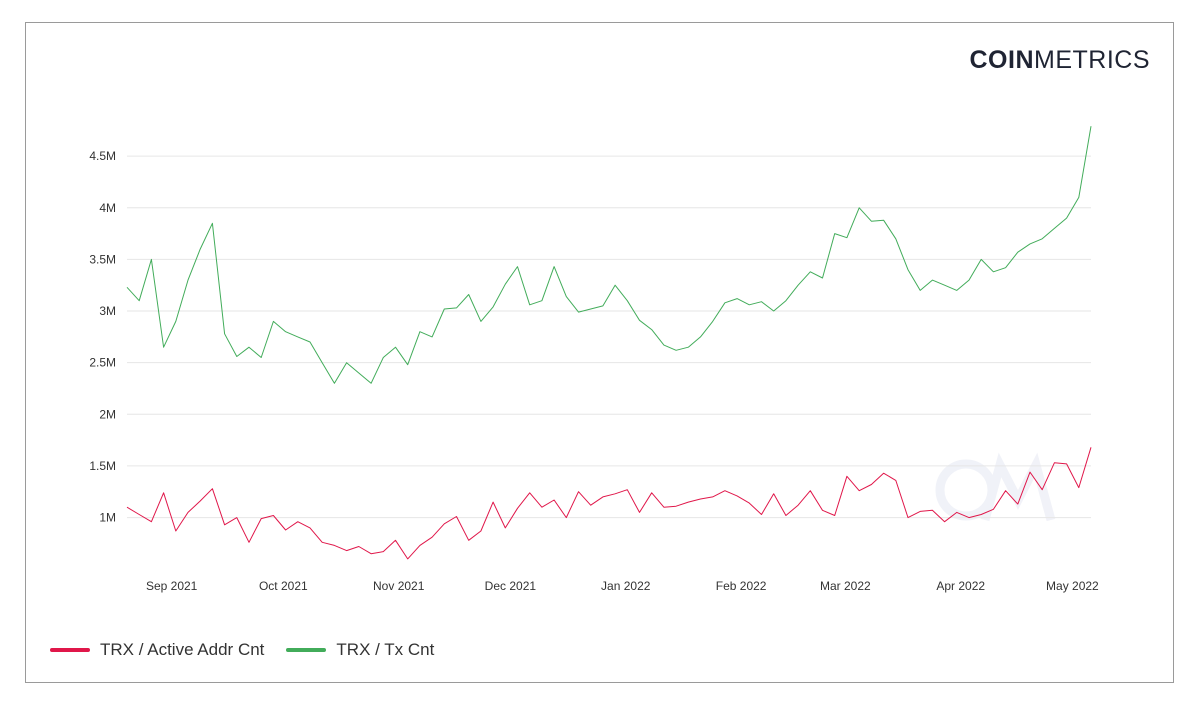  I want to click on coinmetrics-logo: COINMETRICS, so click(1060, 60).